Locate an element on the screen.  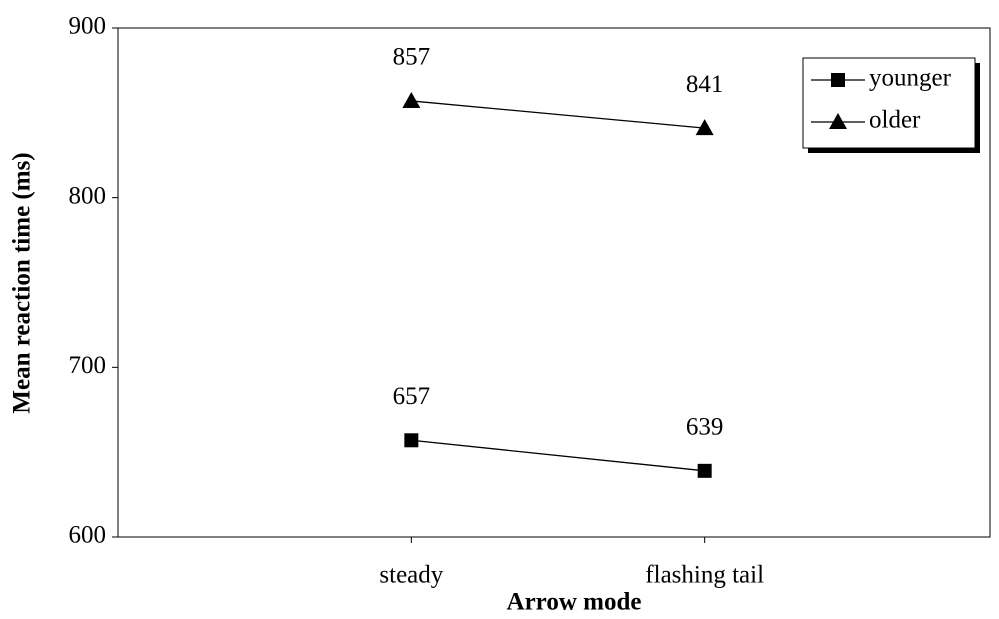
data-label: 657 is located at coordinates (412, 396).